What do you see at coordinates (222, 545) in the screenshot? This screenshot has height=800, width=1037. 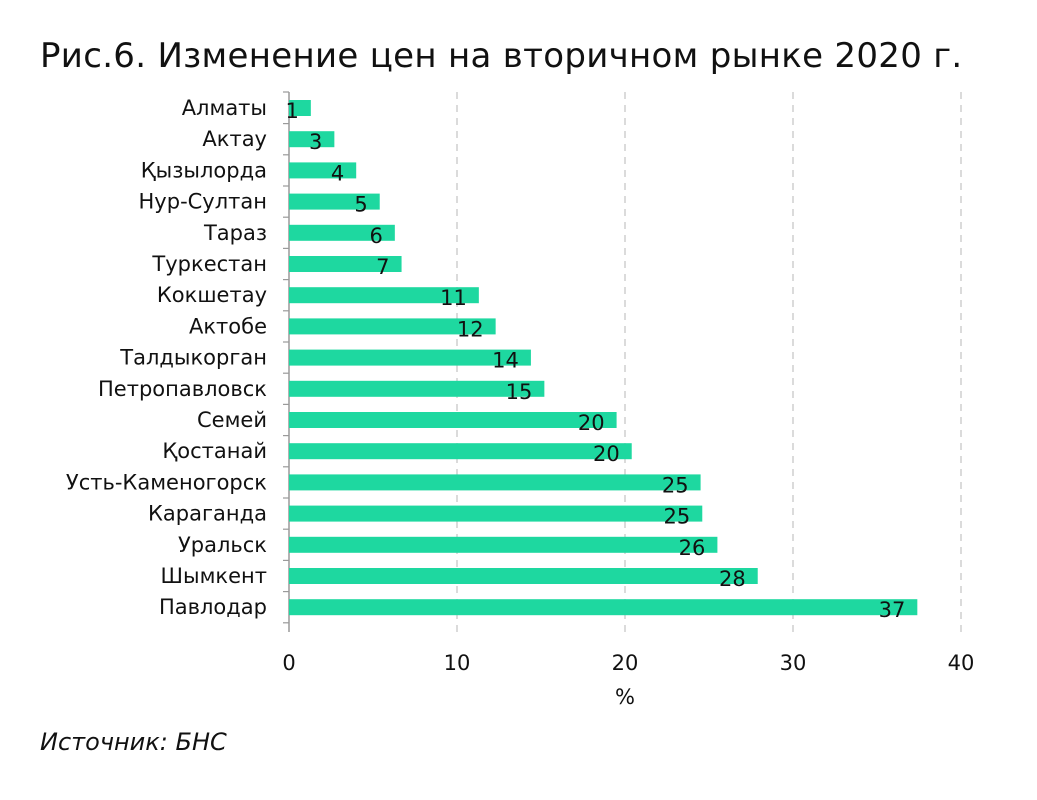 I see `category-label: Уральск` at bounding box center [222, 545].